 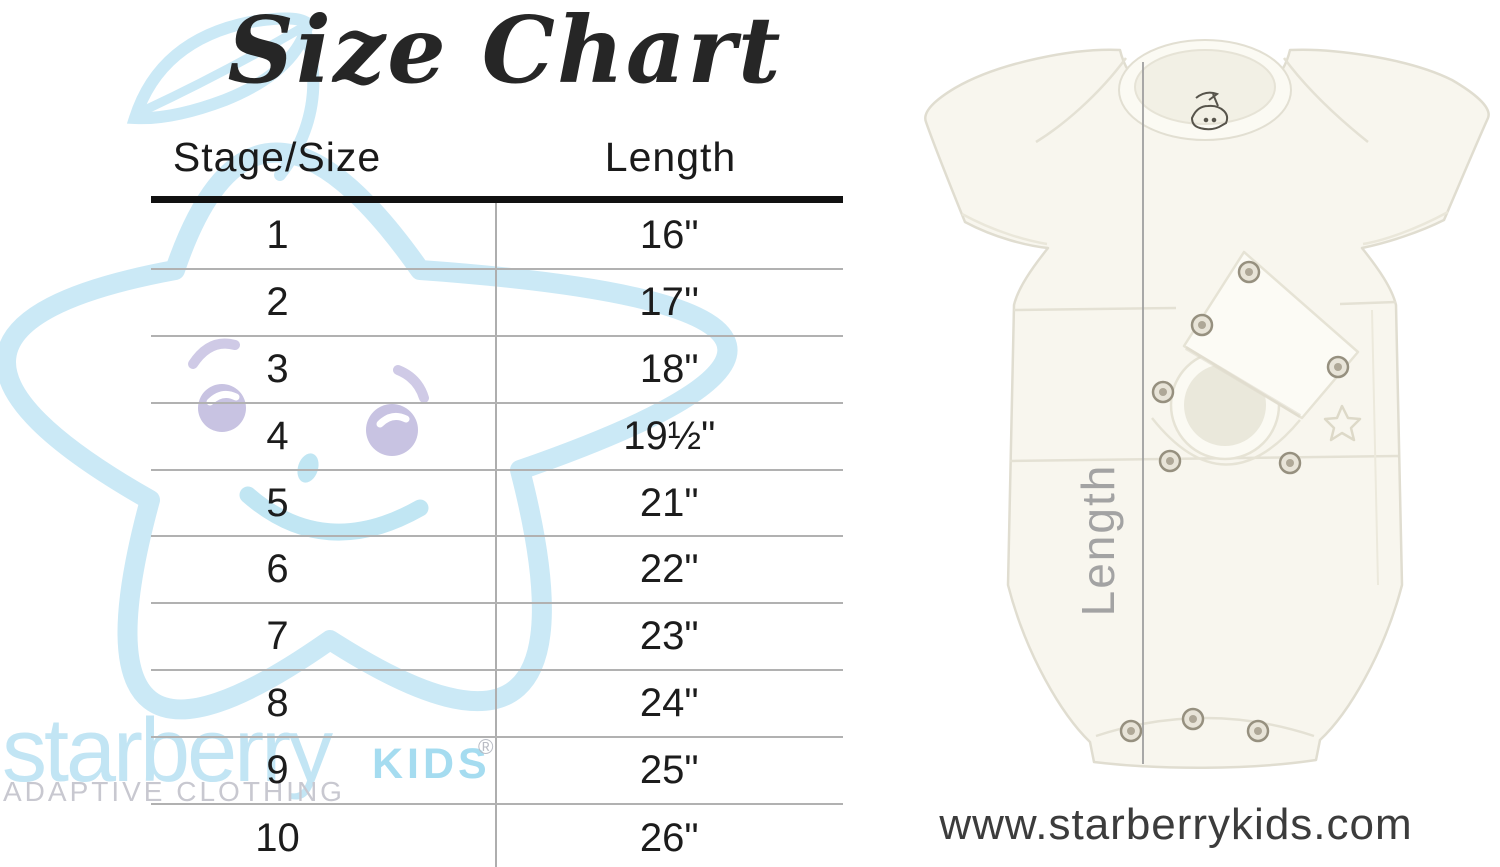 I want to click on chest-seam, so click(x=1205, y=306).